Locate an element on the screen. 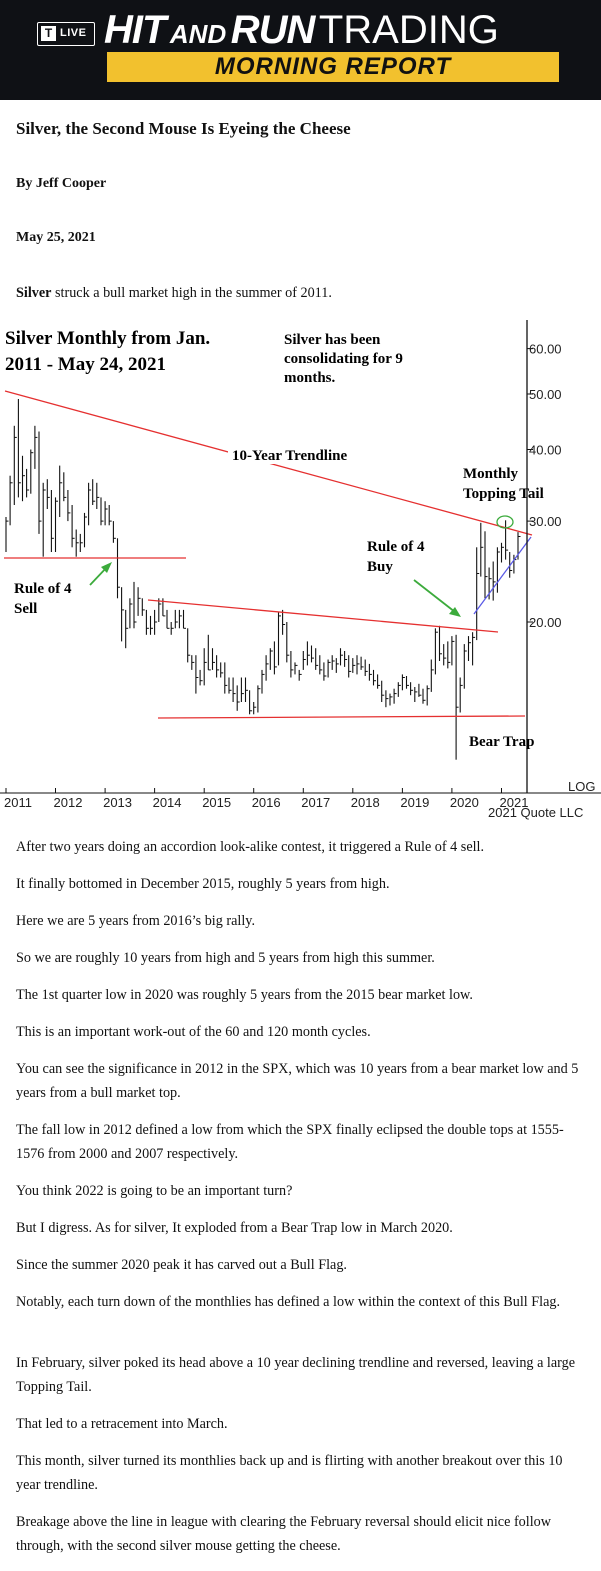 Image resolution: width=601 pixels, height=1571 pixels. logo-live-label: LIVE is located at coordinates (73, 33).